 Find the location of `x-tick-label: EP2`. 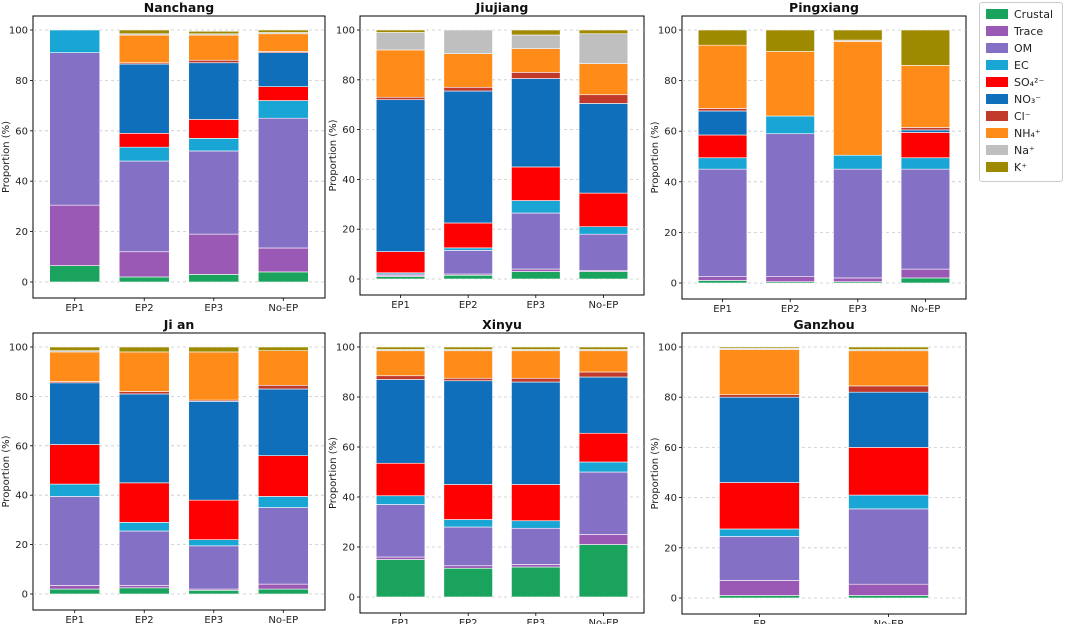

x-tick-label: EP2 is located at coordinates (468, 305).